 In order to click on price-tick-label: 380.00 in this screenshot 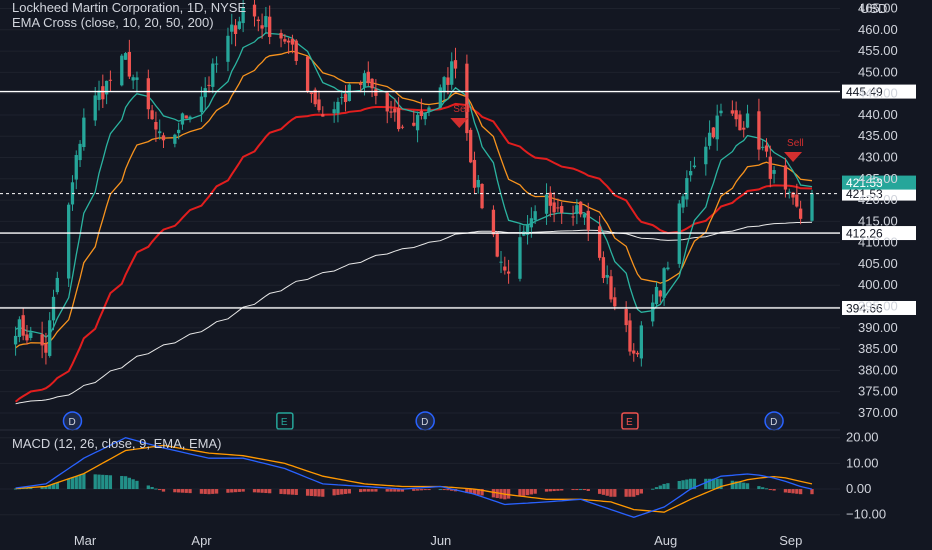, I will do `click(878, 369)`.